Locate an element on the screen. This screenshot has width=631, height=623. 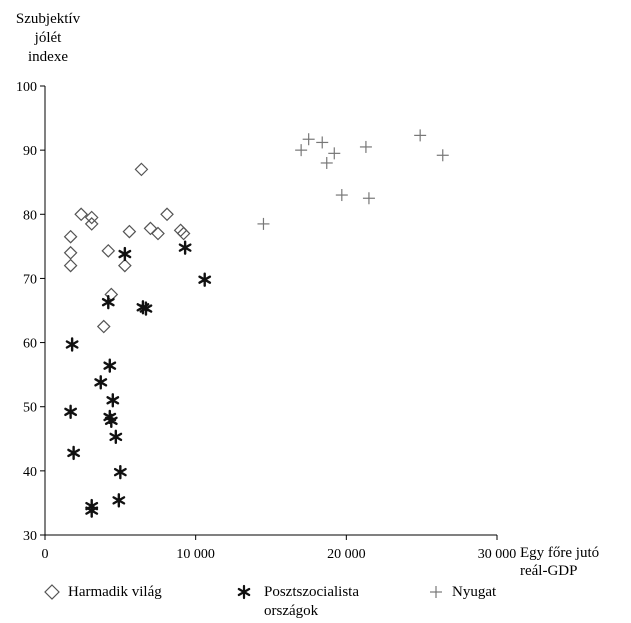
y-tick-label: 50 is located at coordinates (30, 408).